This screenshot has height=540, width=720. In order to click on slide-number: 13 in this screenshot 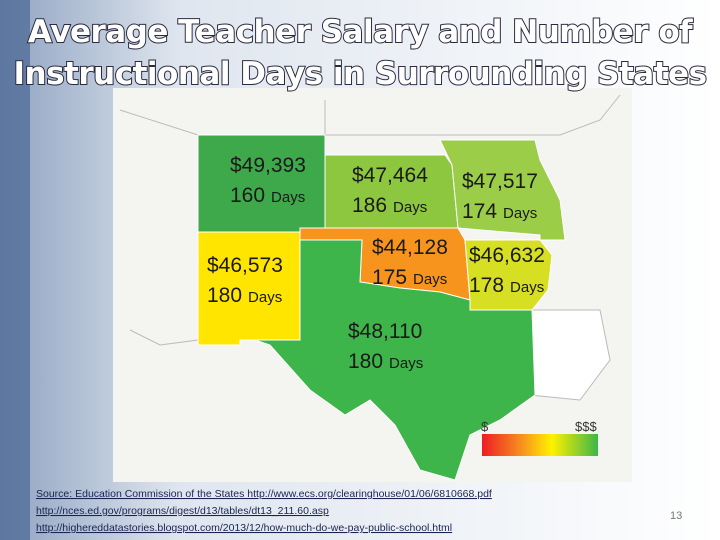, I will do `click(676, 516)`.